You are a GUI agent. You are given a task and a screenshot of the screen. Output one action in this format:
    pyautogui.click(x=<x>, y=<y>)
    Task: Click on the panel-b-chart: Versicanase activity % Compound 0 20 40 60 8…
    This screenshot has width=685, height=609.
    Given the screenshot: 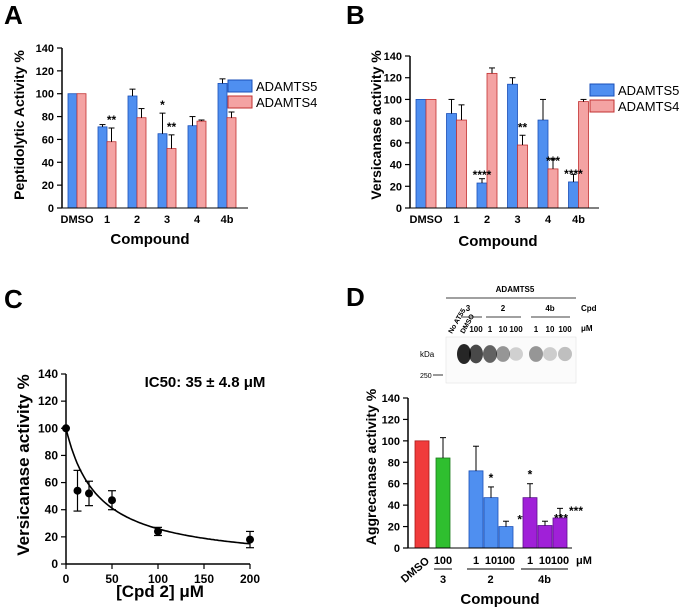 What is the action you would take?
    pyautogui.click(x=523, y=150)
    